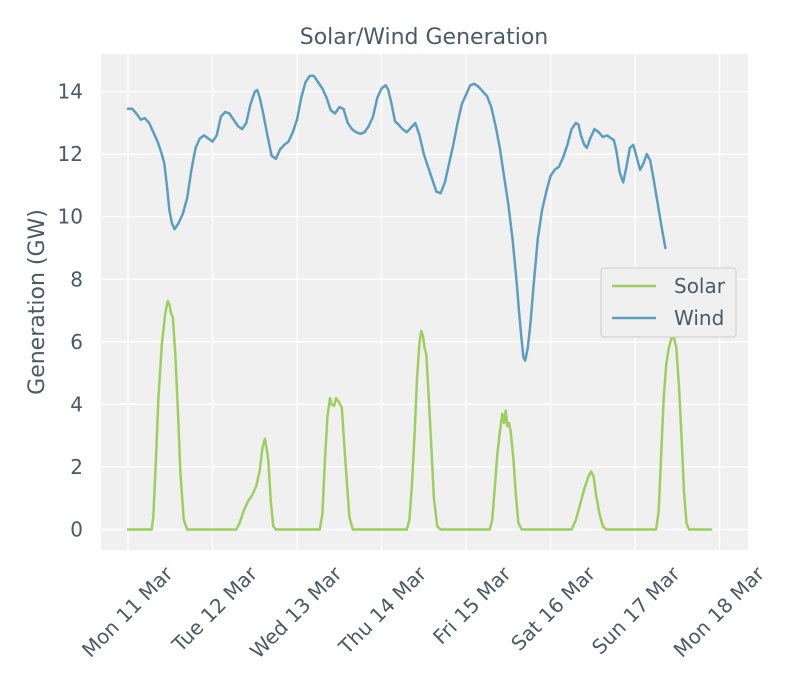  I want to click on x-tick-label-4: Fri 15 Mar, so click(472, 605).